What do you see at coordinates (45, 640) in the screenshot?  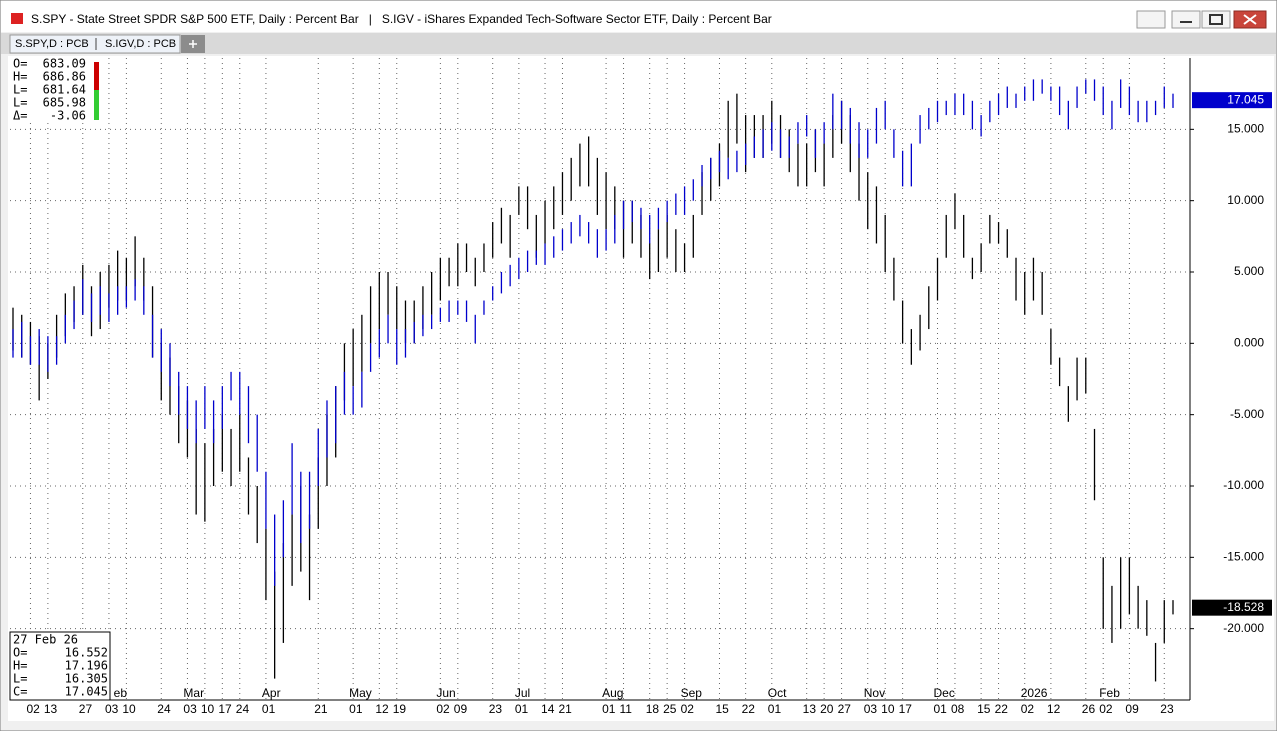 I see `status-date: 27 Feb 26` at bounding box center [45, 640].